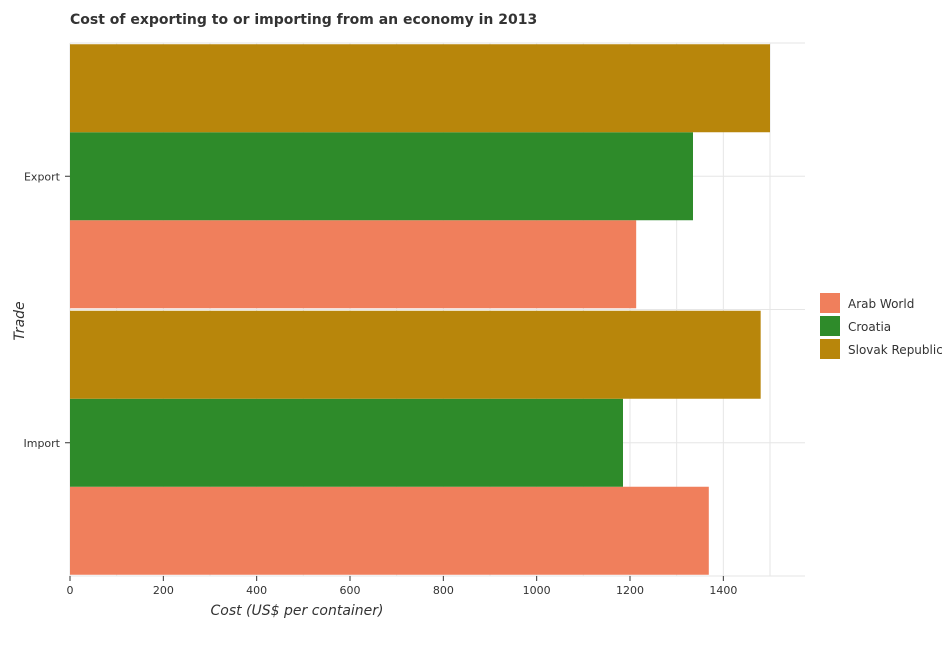 Image resolution: width=942 pixels, height=650 pixels. What do you see at coordinates (443, 590) in the screenshot?
I see `x-tick-label: 800` at bounding box center [443, 590].